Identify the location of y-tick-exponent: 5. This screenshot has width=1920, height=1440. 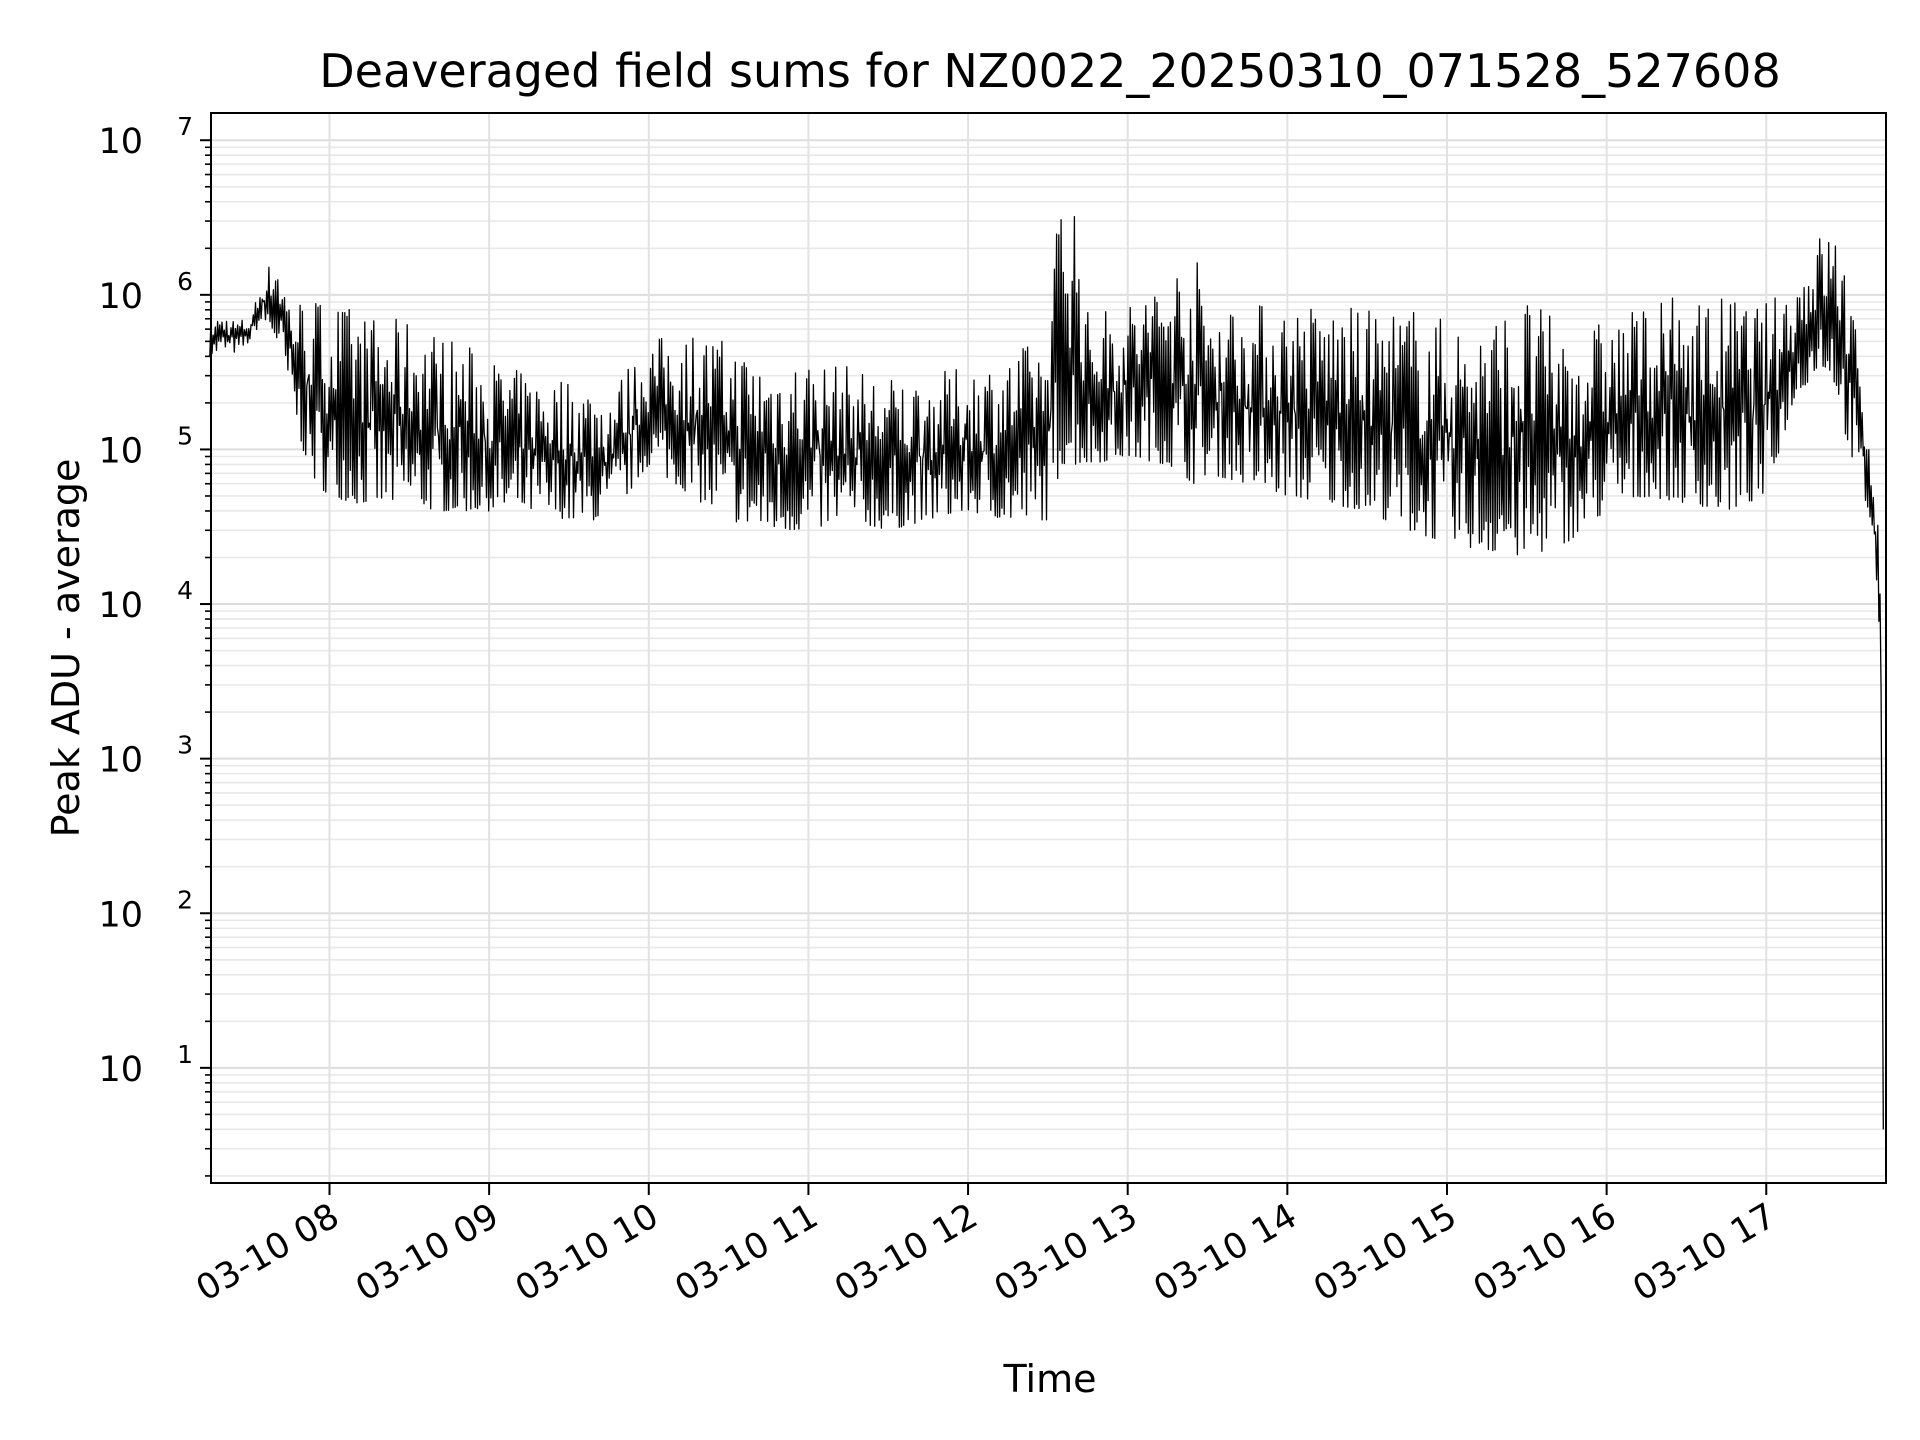
(185, 435).